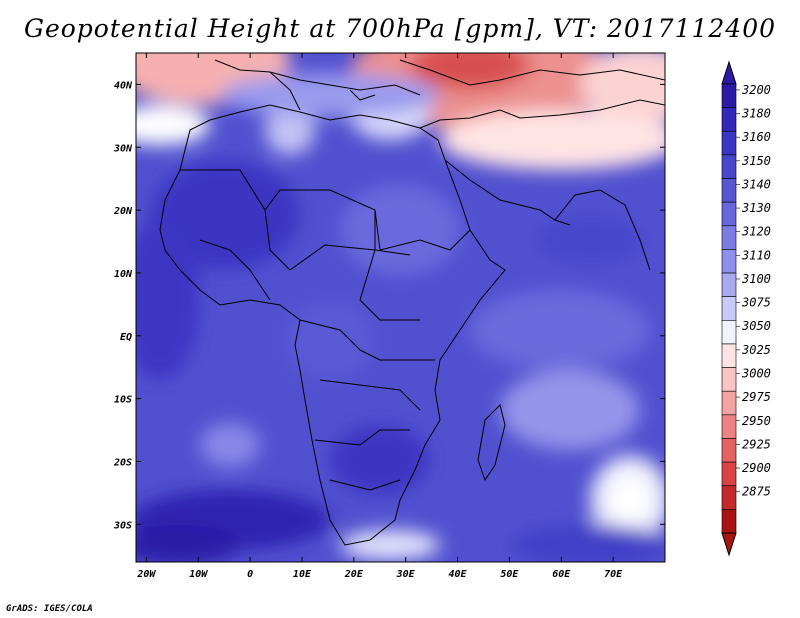 This screenshot has height=618, width=800. What do you see at coordinates (123, 85) in the screenshot?
I see `lat-tick-label: 40N` at bounding box center [123, 85].